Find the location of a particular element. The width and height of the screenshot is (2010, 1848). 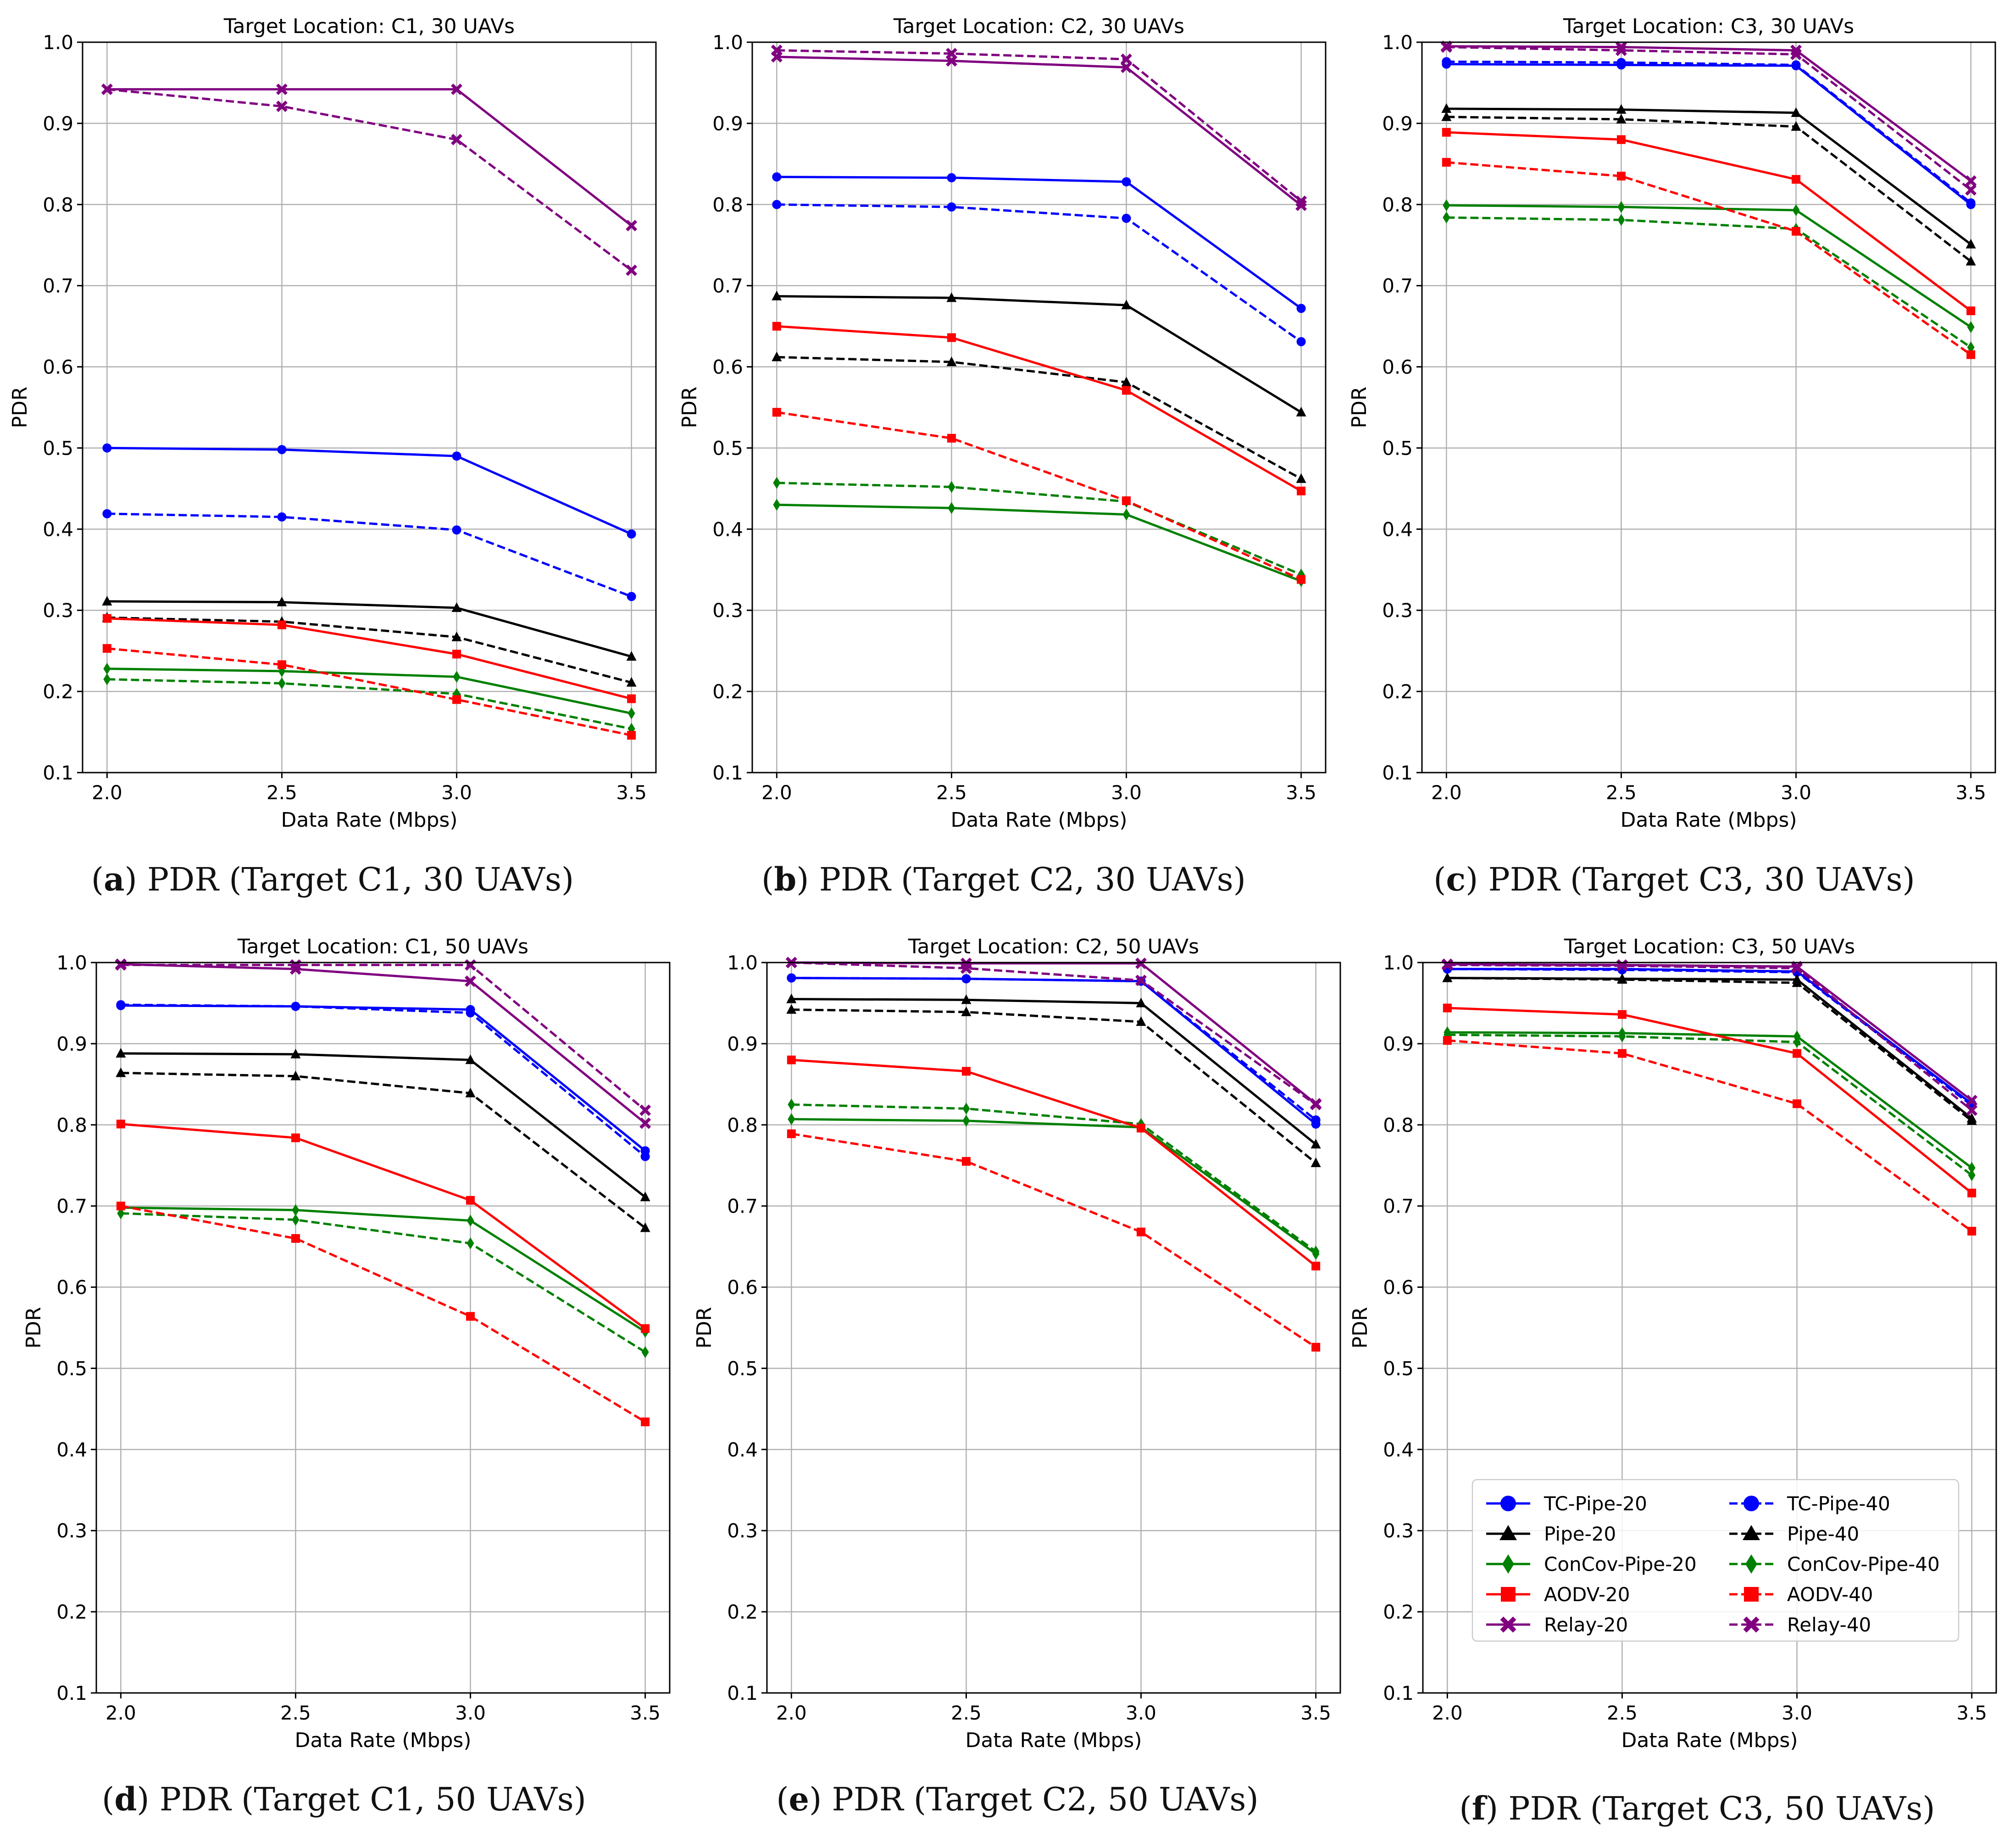

y-tick-label: 0.8 is located at coordinates (58, 205).